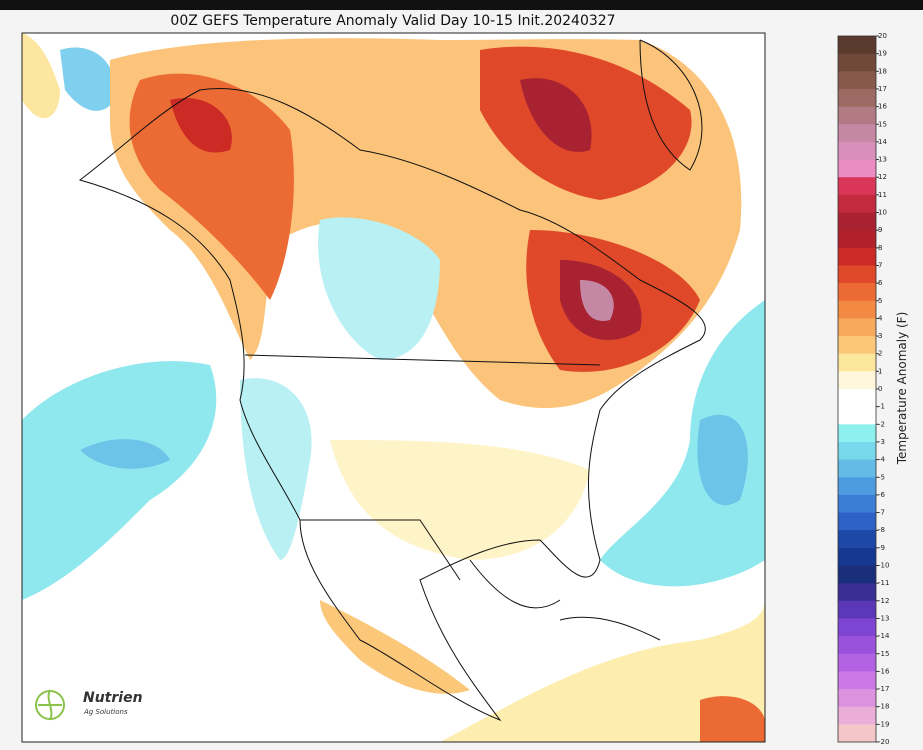 Image resolution: width=923 pixels, height=750 pixels. Describe the element at coordinates (883, 724) in the screenshot. I see `colorbar-tick-label: -19` at that location.